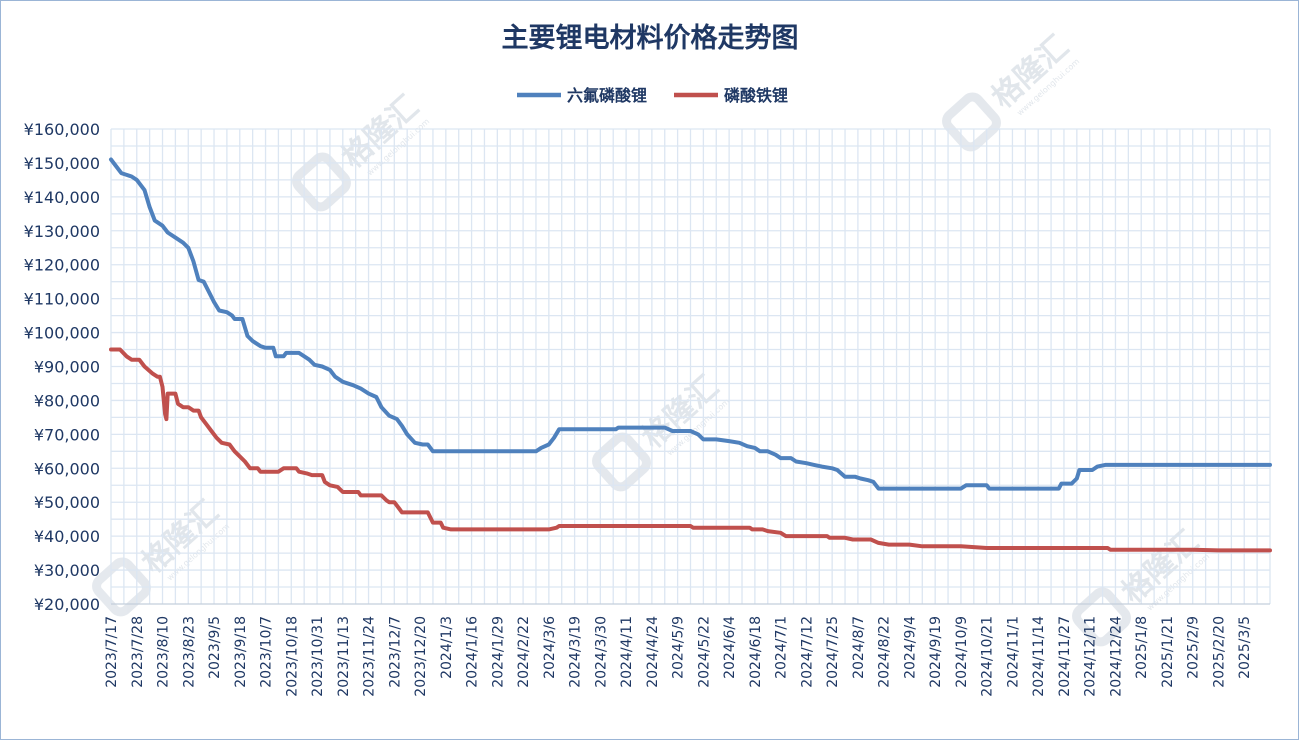  Describe the element at coordinates (498, 652) in the screenshot. I see `x-tick-label: 2024/1/29` at that location.